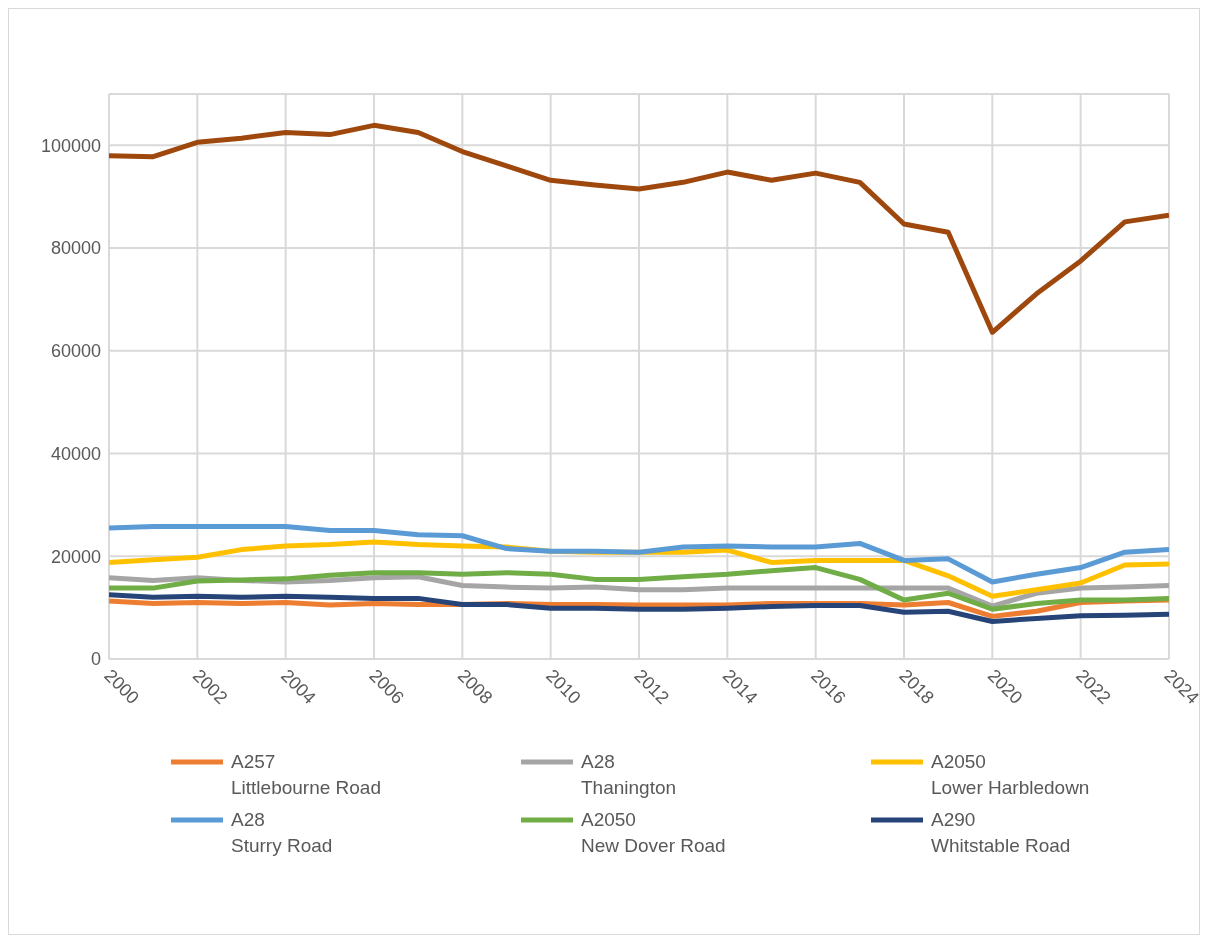  I want to click on legend-label: A290 Whitstable Road, so click(1001, 833).